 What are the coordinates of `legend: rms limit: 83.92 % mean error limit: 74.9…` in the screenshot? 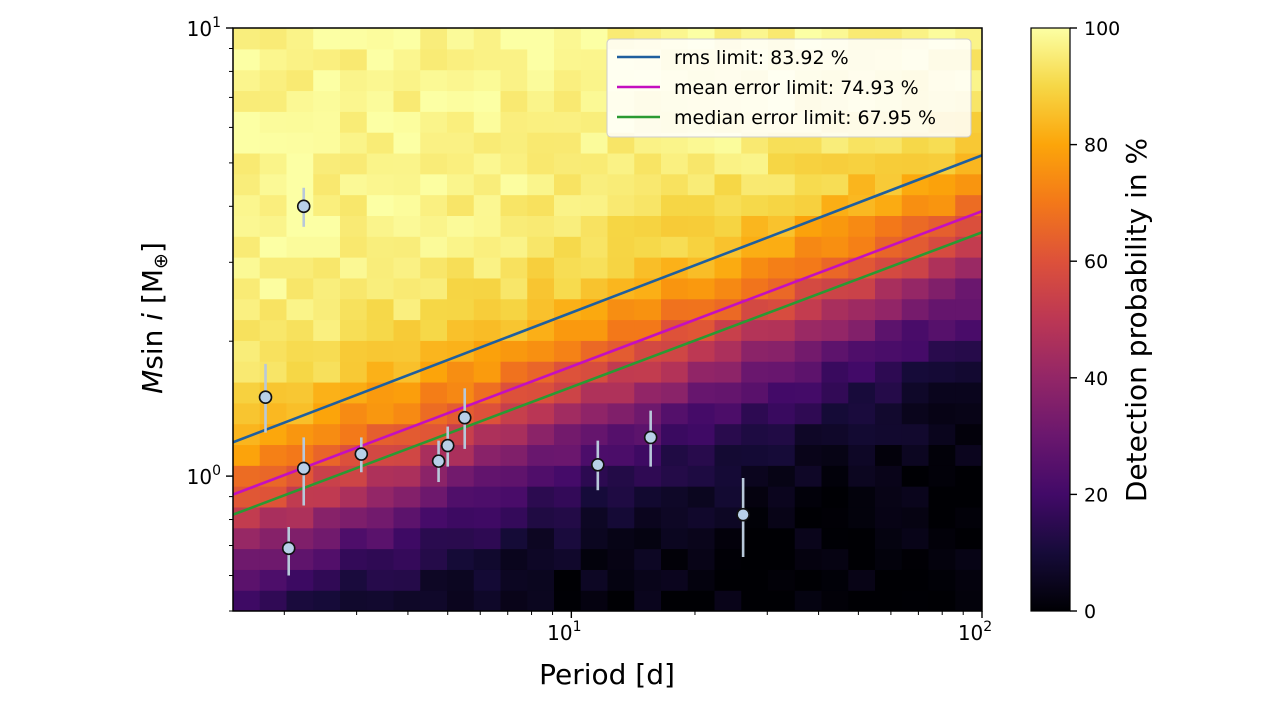 It's located at (789, 88).